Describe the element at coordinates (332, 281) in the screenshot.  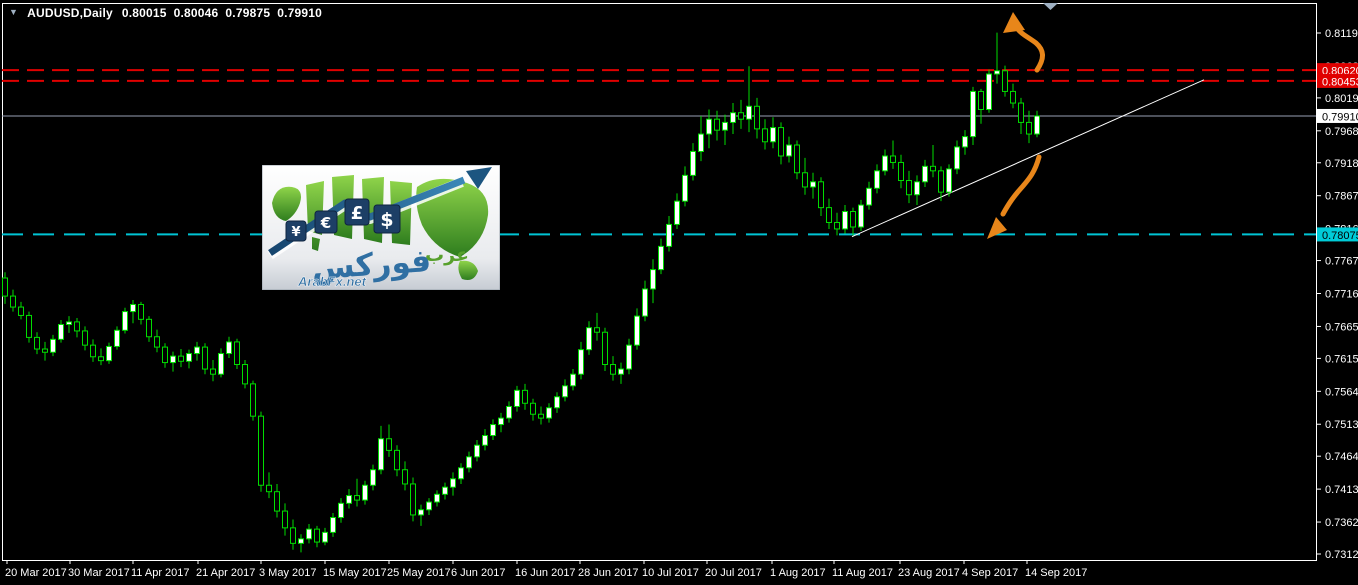
I see `logo-site-name: ArabFx.net` at that location.